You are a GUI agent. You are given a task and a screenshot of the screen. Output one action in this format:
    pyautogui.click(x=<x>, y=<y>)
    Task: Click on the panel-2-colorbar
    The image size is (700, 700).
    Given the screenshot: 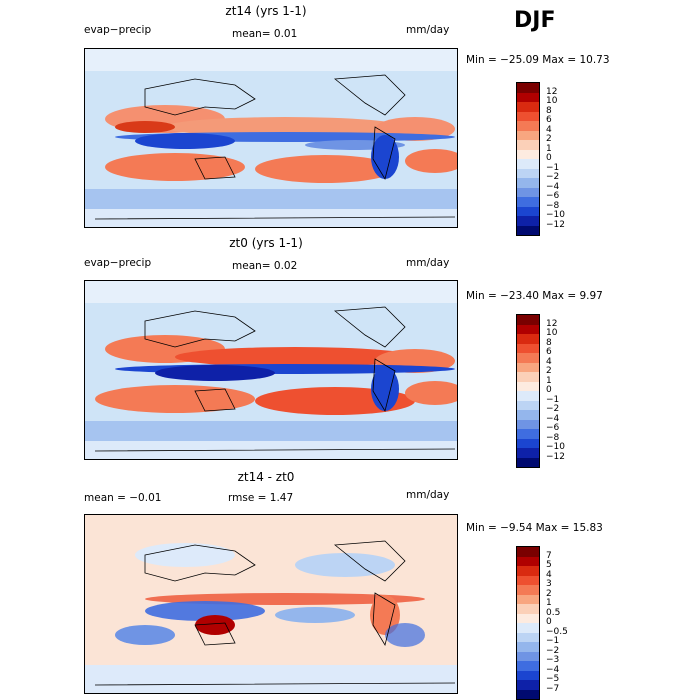 What is the action you would take?
    pyautogui.click(x=528, y=391)
    